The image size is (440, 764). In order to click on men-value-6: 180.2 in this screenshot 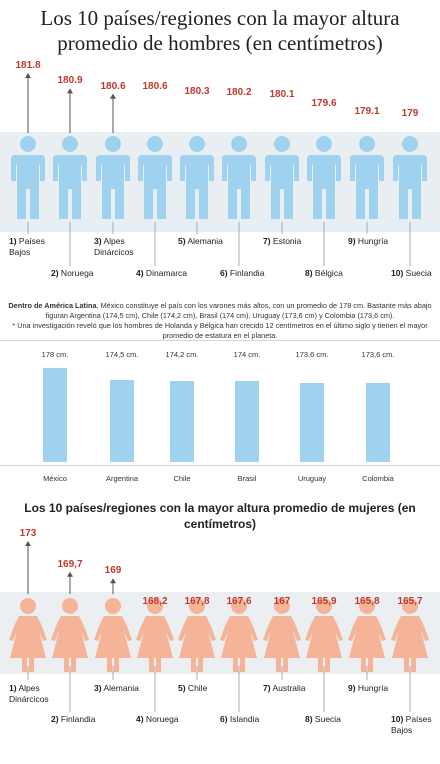, I will do `click(239, 93)`.